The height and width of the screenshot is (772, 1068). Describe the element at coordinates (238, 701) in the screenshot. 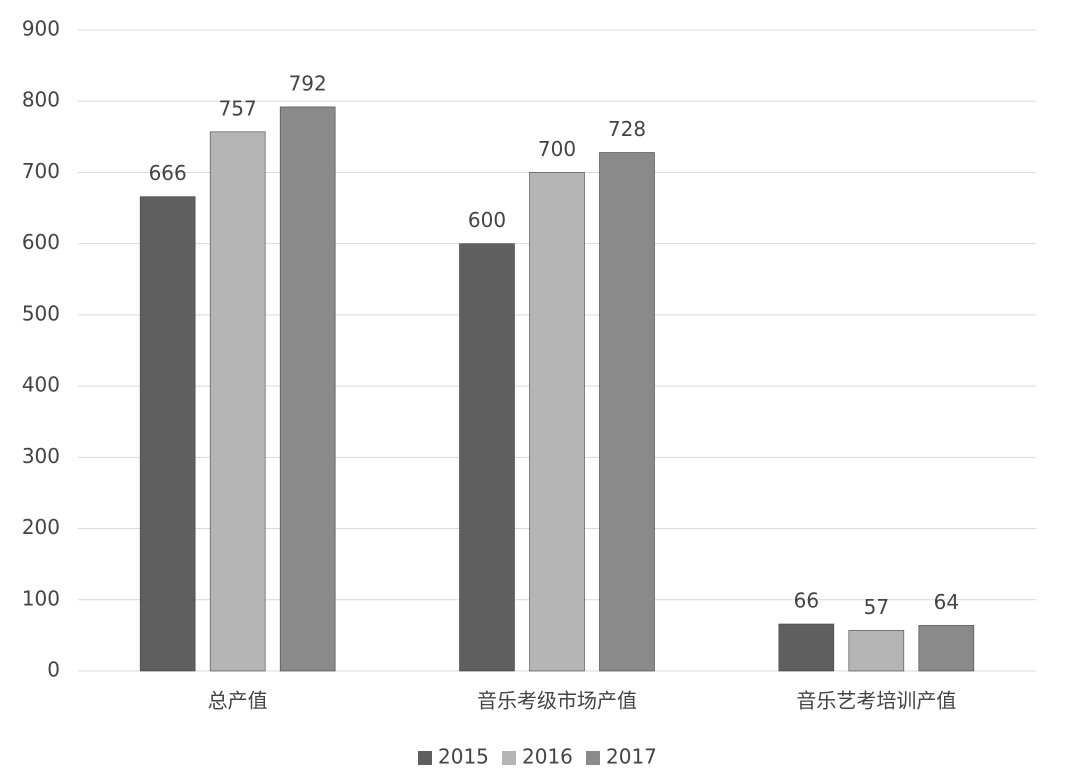

I see `x-tick-label: 总产值` at that location.